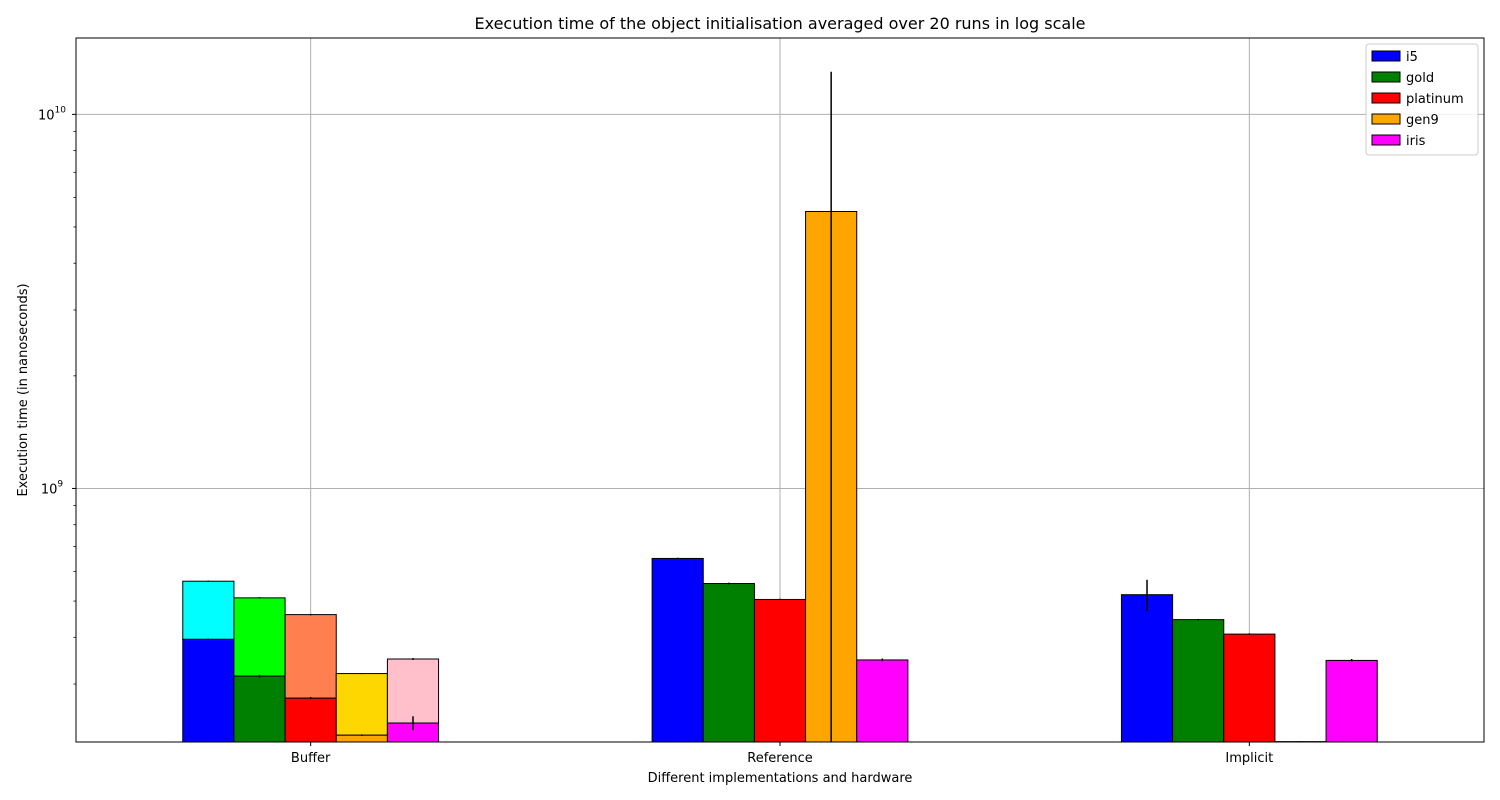  I want to click on bar-segment-i5-buffer, so click(208, 610).